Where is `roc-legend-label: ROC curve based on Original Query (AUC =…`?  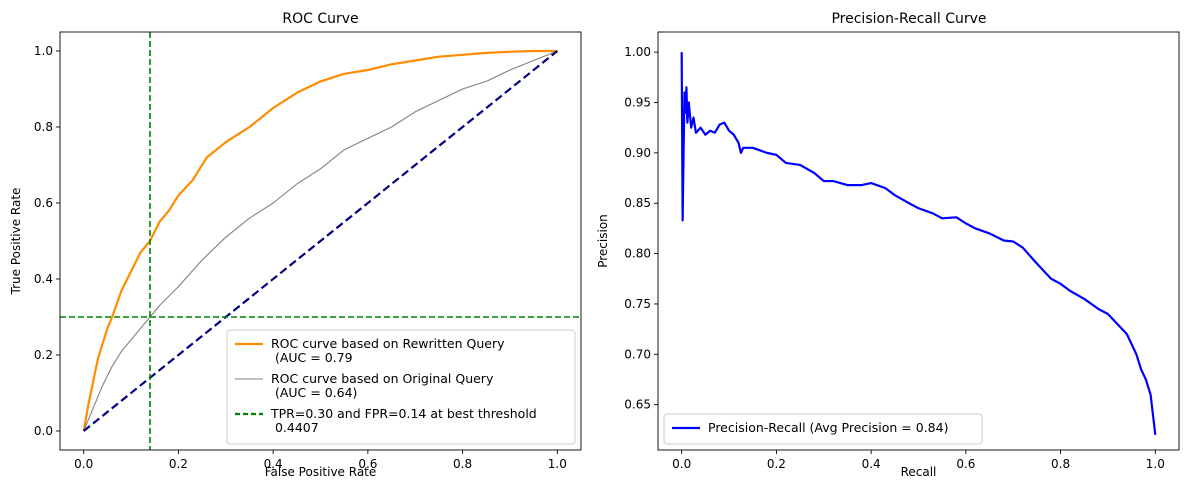
roc-legend-label: ROC curve based on Original Query (AUC =… is located at coordinates (382, 385).